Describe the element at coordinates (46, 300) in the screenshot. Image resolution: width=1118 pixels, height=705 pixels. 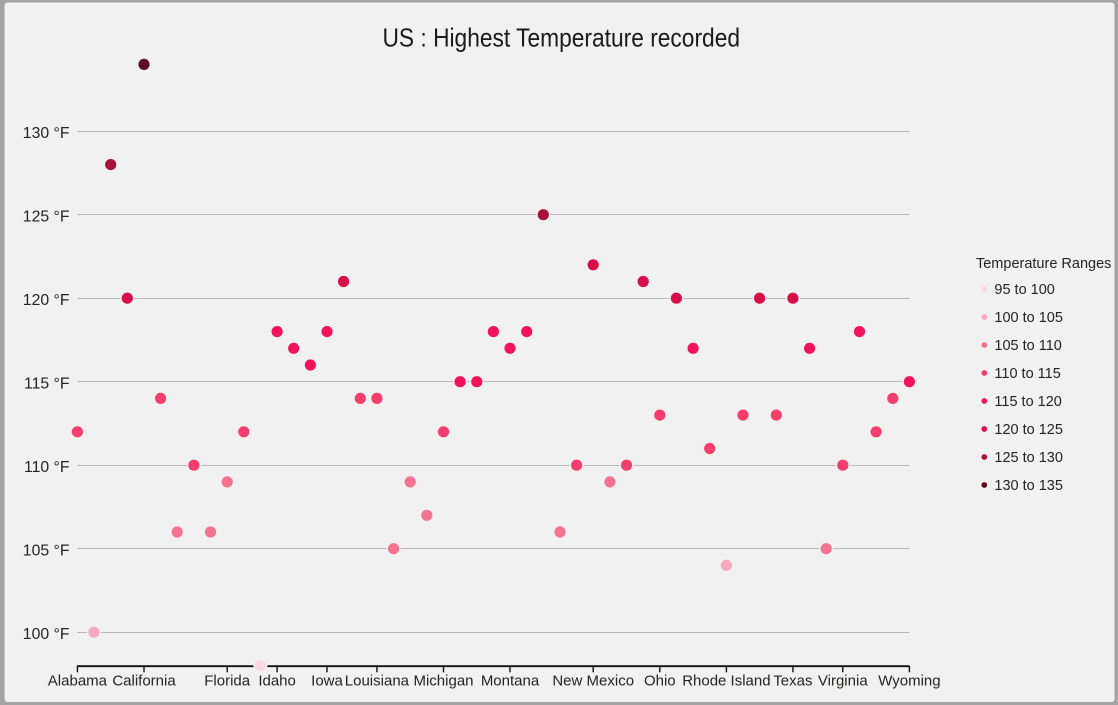
I see `svg-text: 120 °F` at that location.